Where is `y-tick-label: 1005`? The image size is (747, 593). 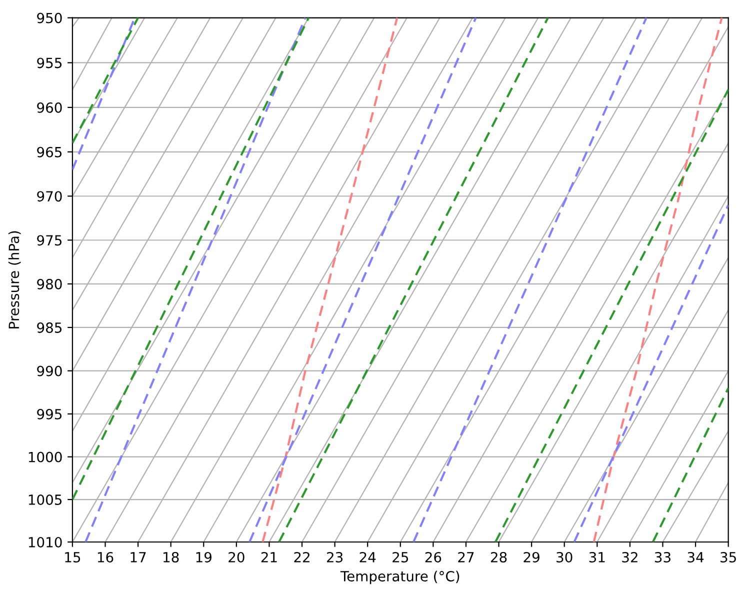
y-tick-label: 1005 is located at coordinates (45, 499).